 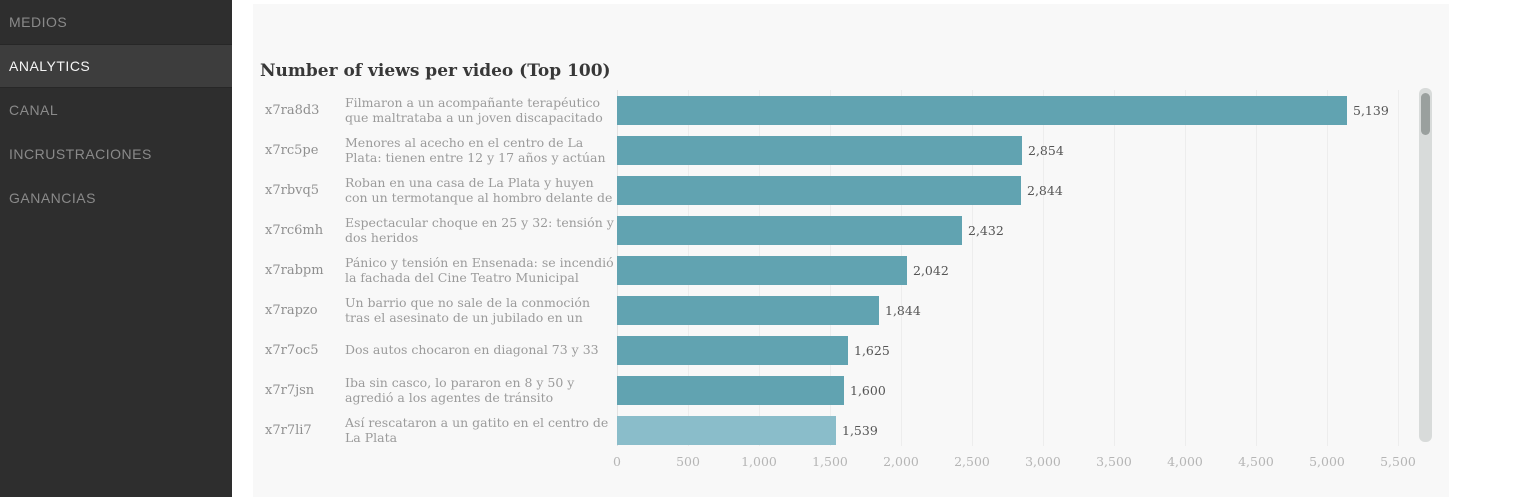 I want to click on video-id: x7r7li7, so click(x=288, y=430).